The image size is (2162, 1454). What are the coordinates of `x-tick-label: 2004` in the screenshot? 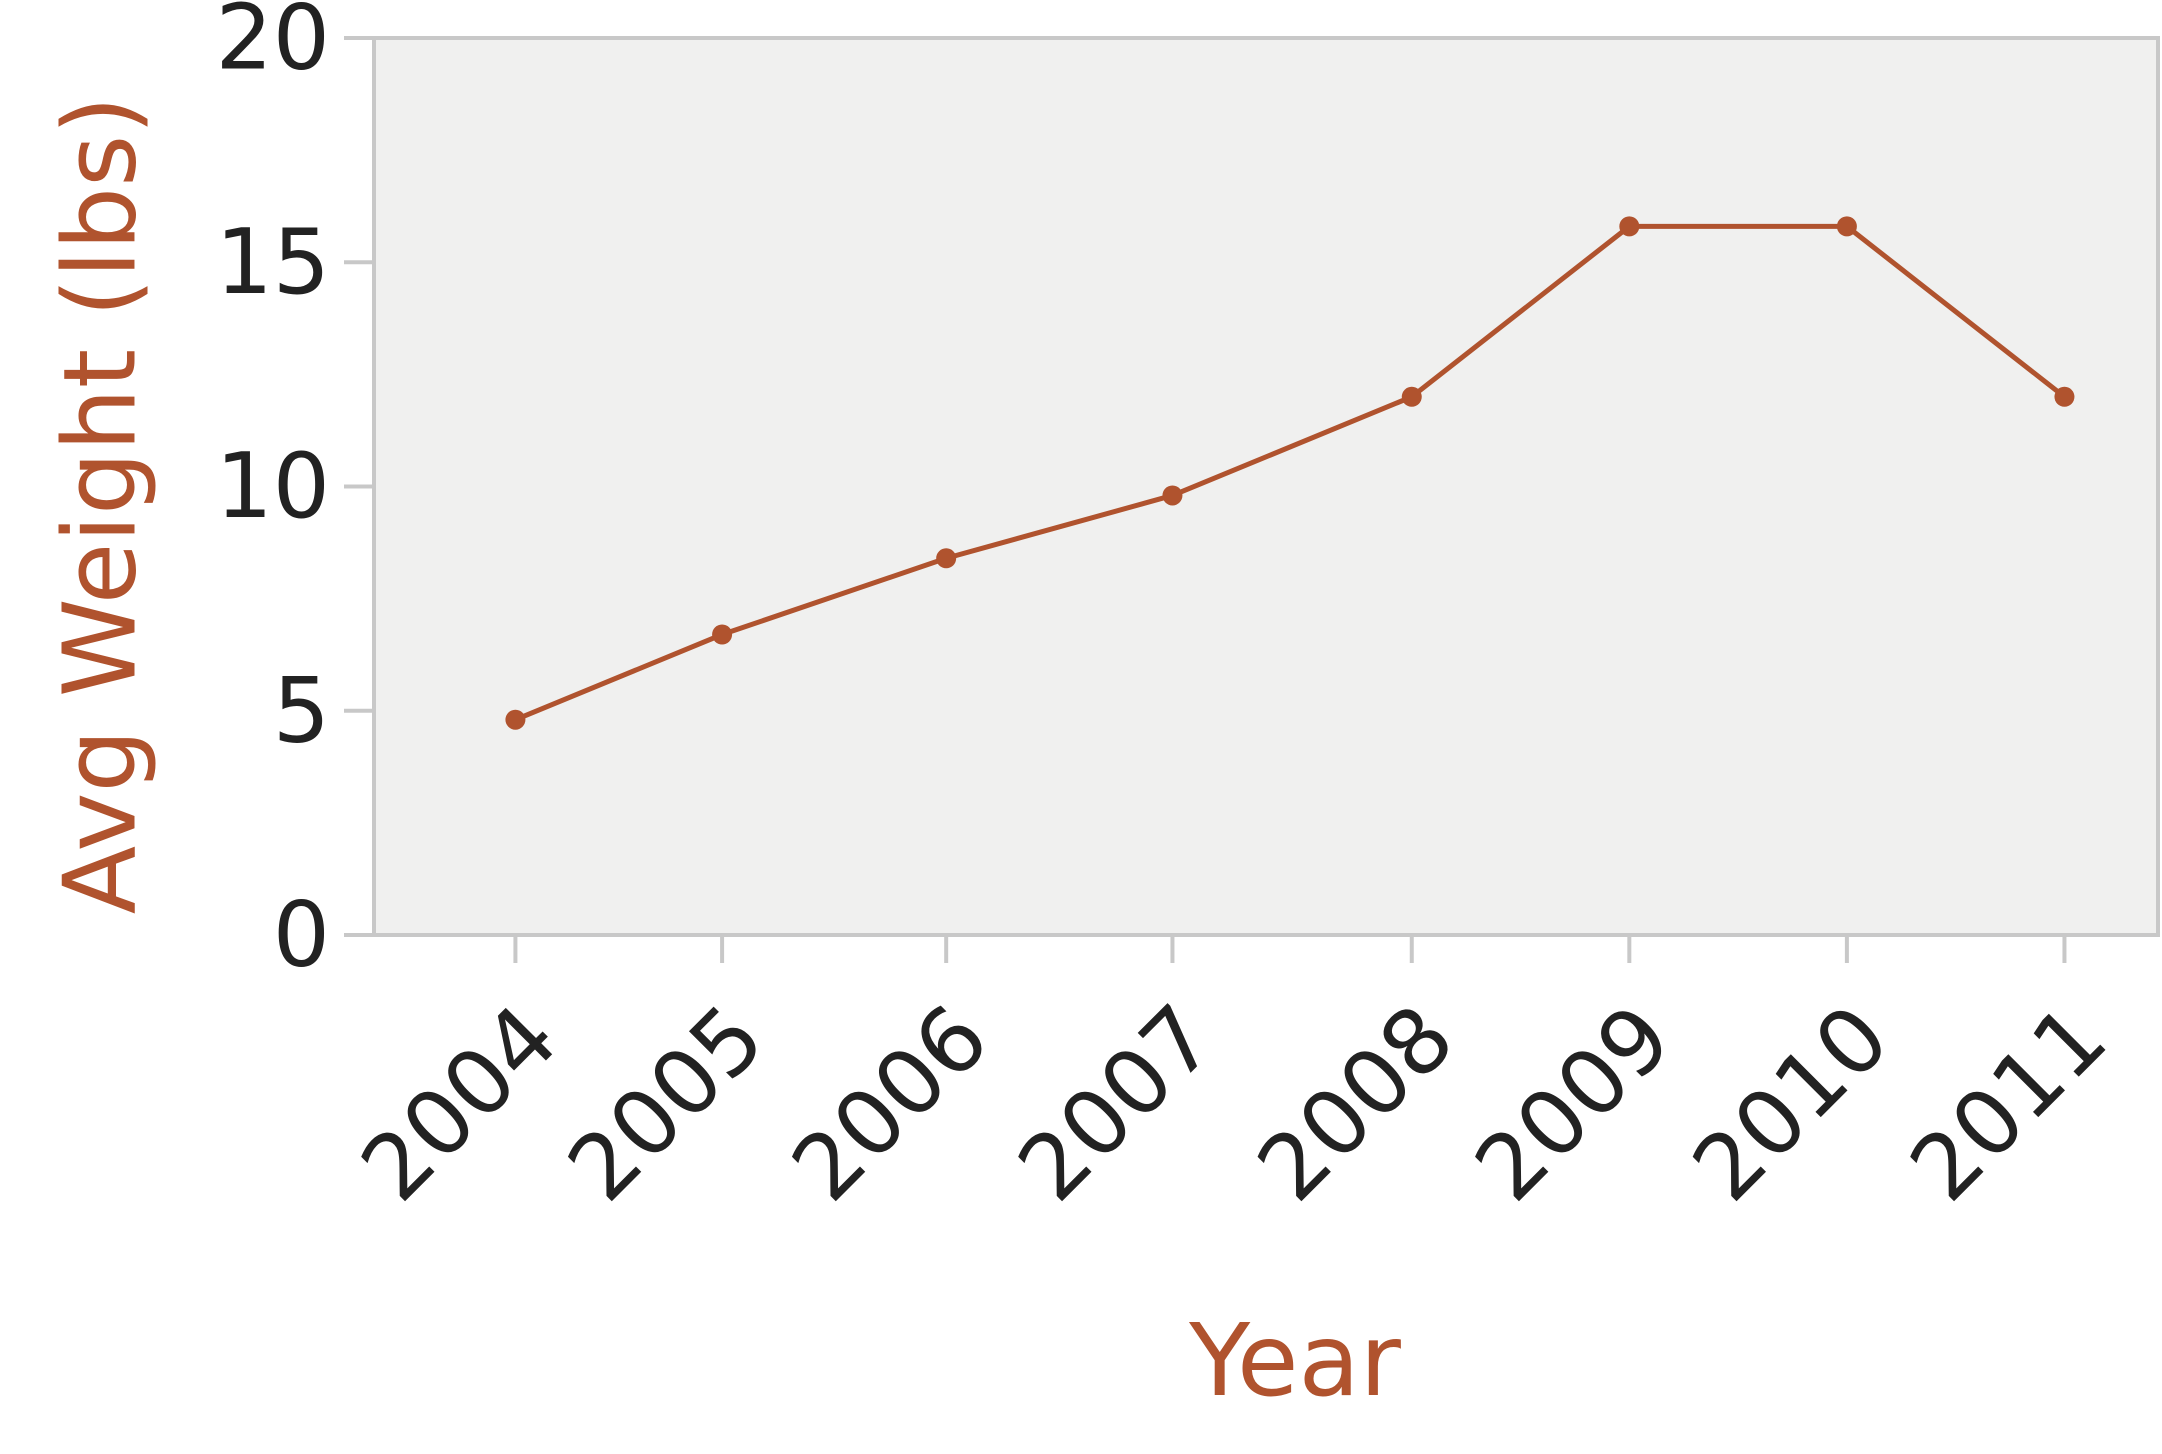 It's located at (460, 1103).